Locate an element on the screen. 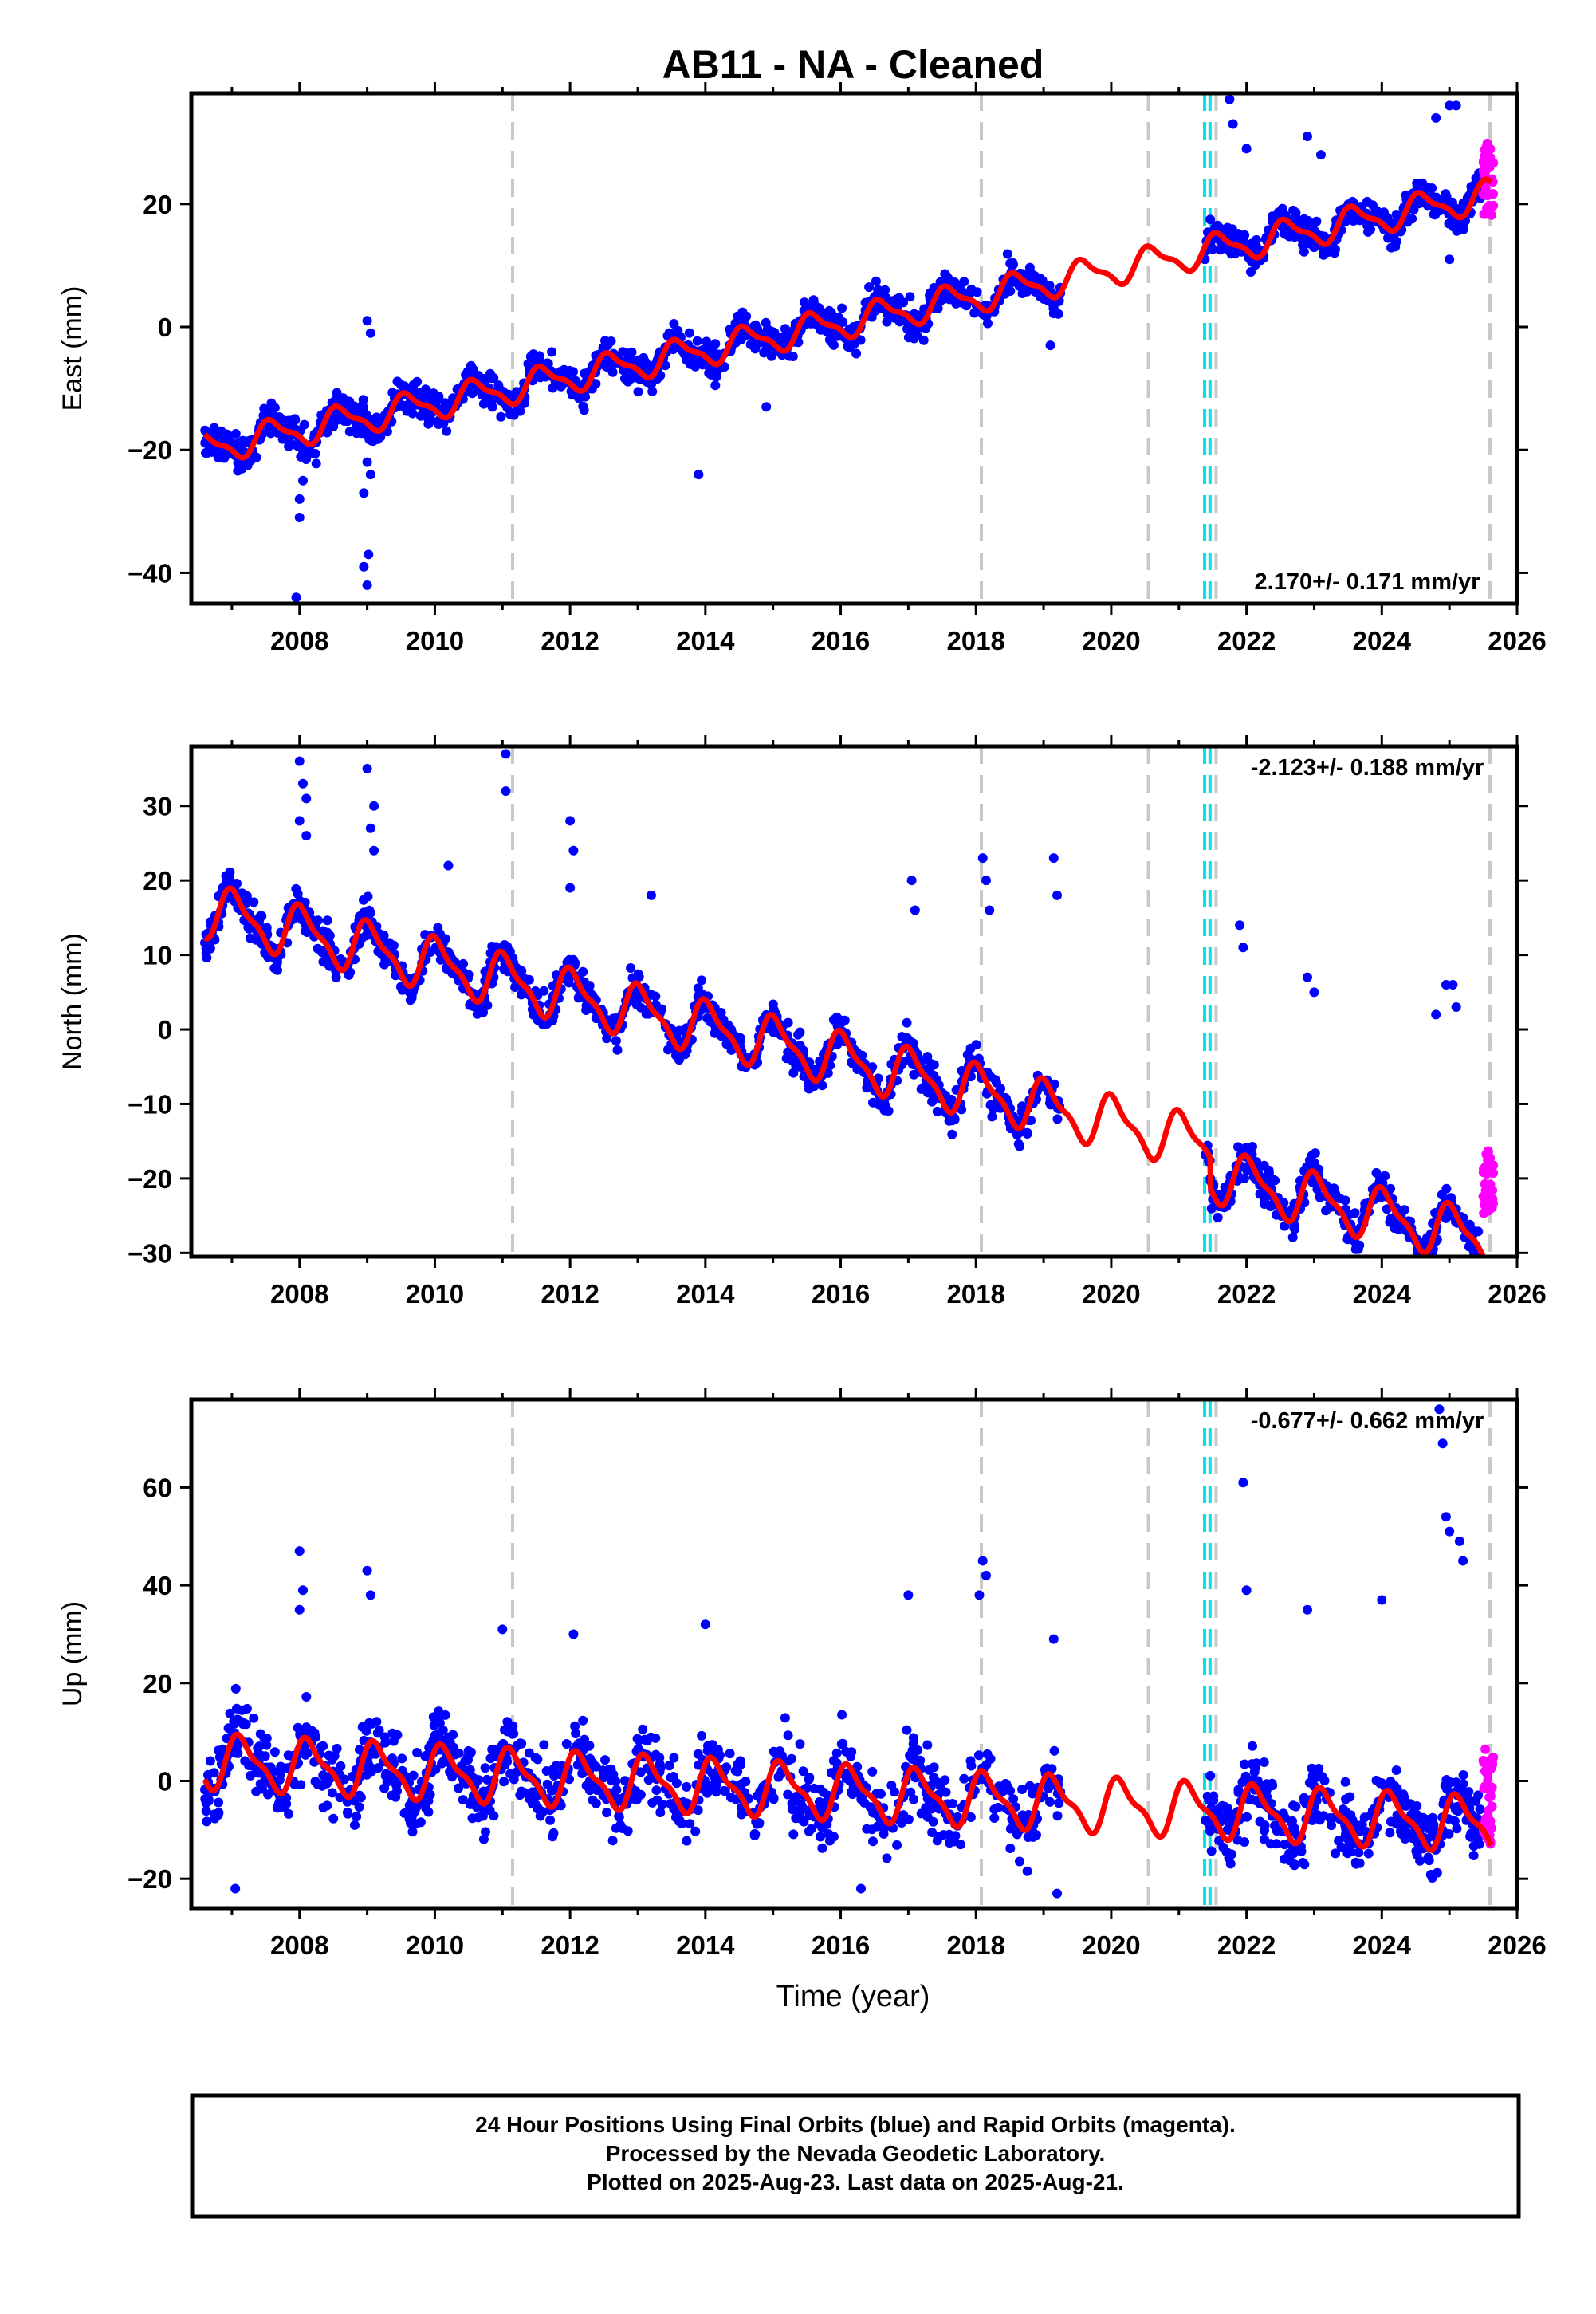  model-fit-line is located at coordinates (844, 1071).